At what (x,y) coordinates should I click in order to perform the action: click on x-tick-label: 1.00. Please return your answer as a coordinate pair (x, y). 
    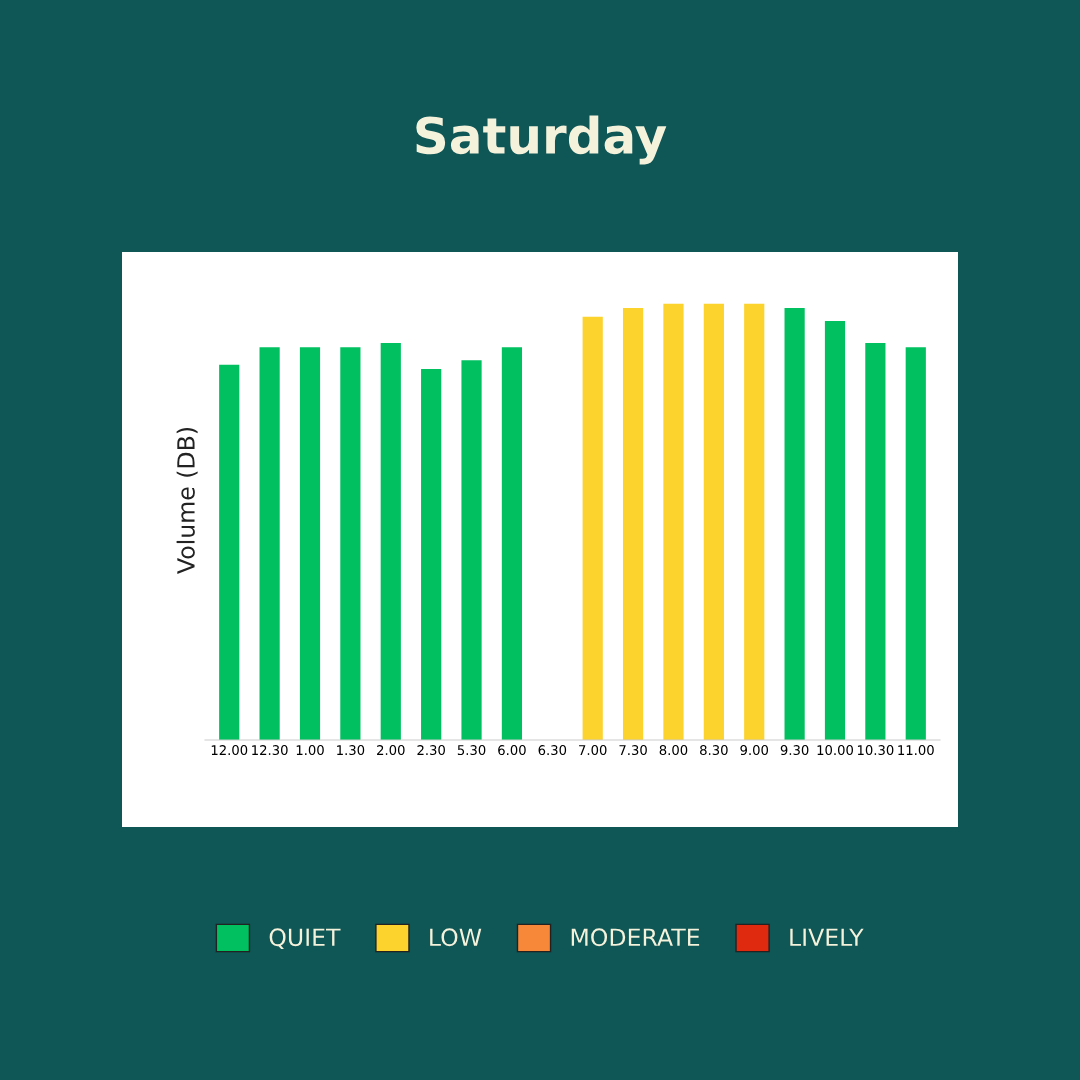
    Looking at the image, I should click on (310, 750).